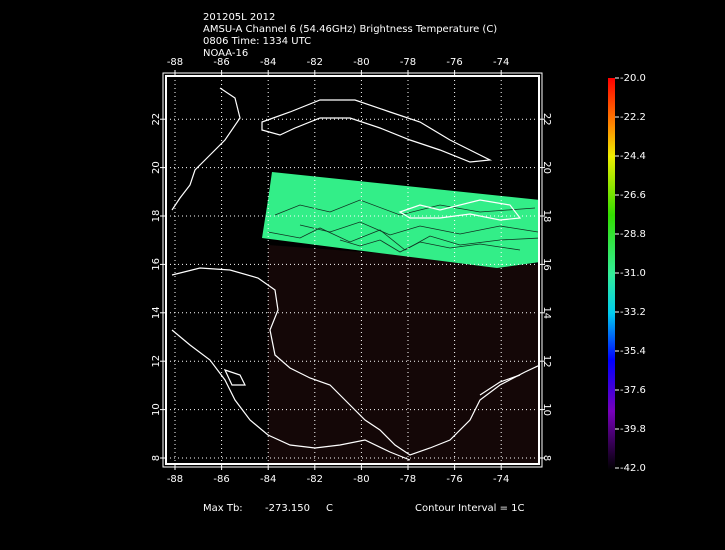 The image size is (725, 550). I want to click on contours, so click(403, 226).